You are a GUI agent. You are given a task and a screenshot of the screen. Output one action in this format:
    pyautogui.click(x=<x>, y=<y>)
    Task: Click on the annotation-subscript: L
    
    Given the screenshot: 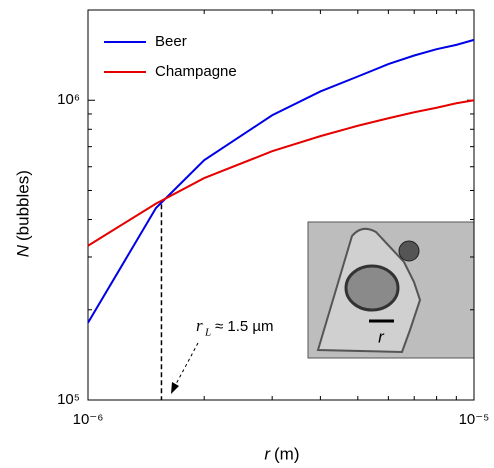 What is the action you would take?
    pyautogui.click(x=207, y=333)
    